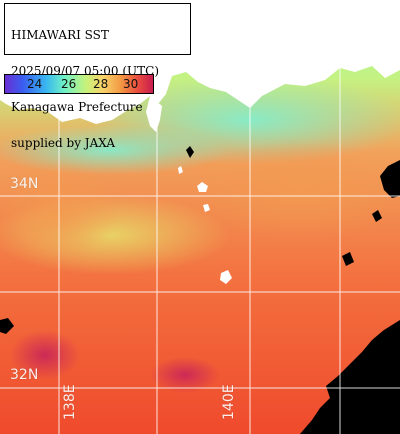  What do you see at coordinates (154, 114) in the screenshot?
I see `land-izu-peninsula` at bounding box center [154, 114].